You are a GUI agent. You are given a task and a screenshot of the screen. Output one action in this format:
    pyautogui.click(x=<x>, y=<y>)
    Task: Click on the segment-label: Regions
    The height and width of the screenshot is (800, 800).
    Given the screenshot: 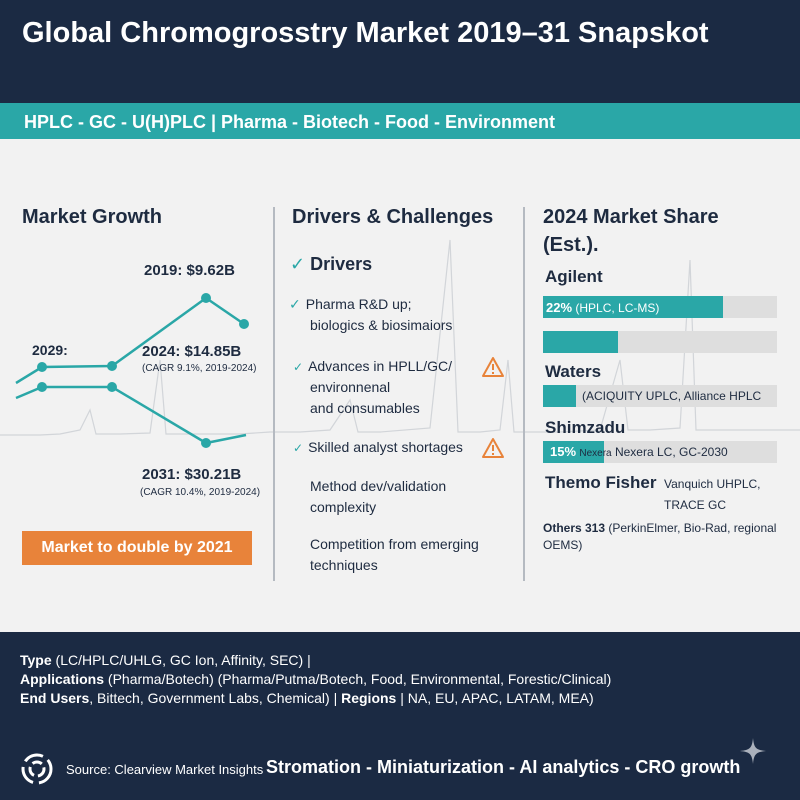 What is the action you would take?
    pyautogui.click(x=367, y=698)
    